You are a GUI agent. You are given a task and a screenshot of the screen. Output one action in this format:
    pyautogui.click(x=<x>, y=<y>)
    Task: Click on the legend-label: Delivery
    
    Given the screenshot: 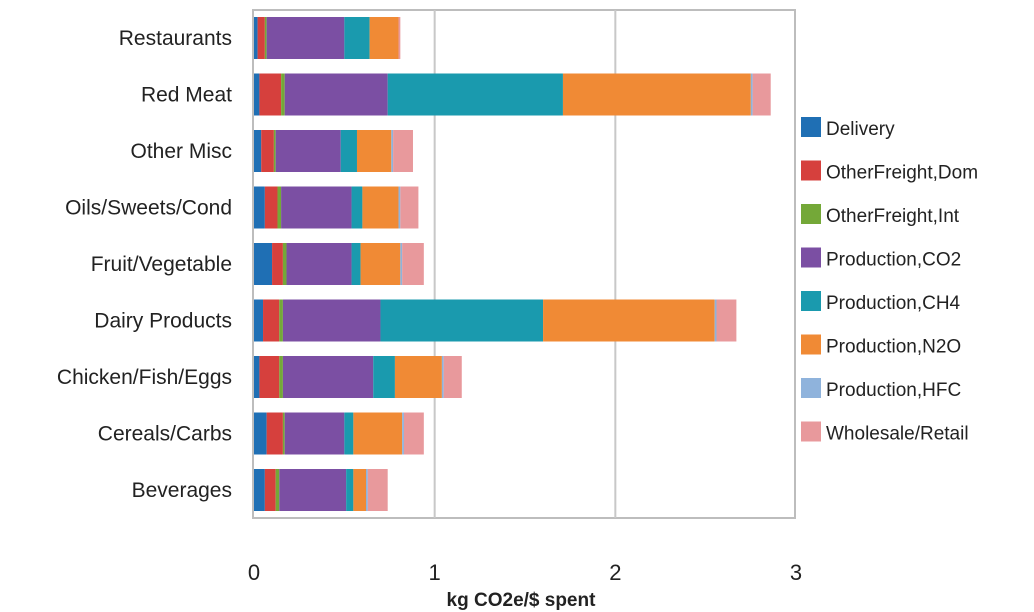 What is the action you would take?
    pyautogui.click(x=860, y=129)
    